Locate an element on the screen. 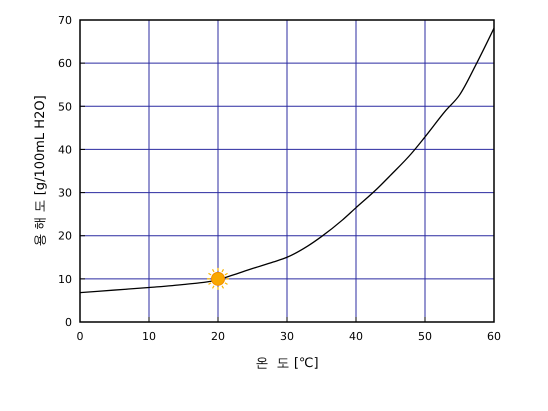  x-tick-label: 40 is located at coordinates (356, 336).